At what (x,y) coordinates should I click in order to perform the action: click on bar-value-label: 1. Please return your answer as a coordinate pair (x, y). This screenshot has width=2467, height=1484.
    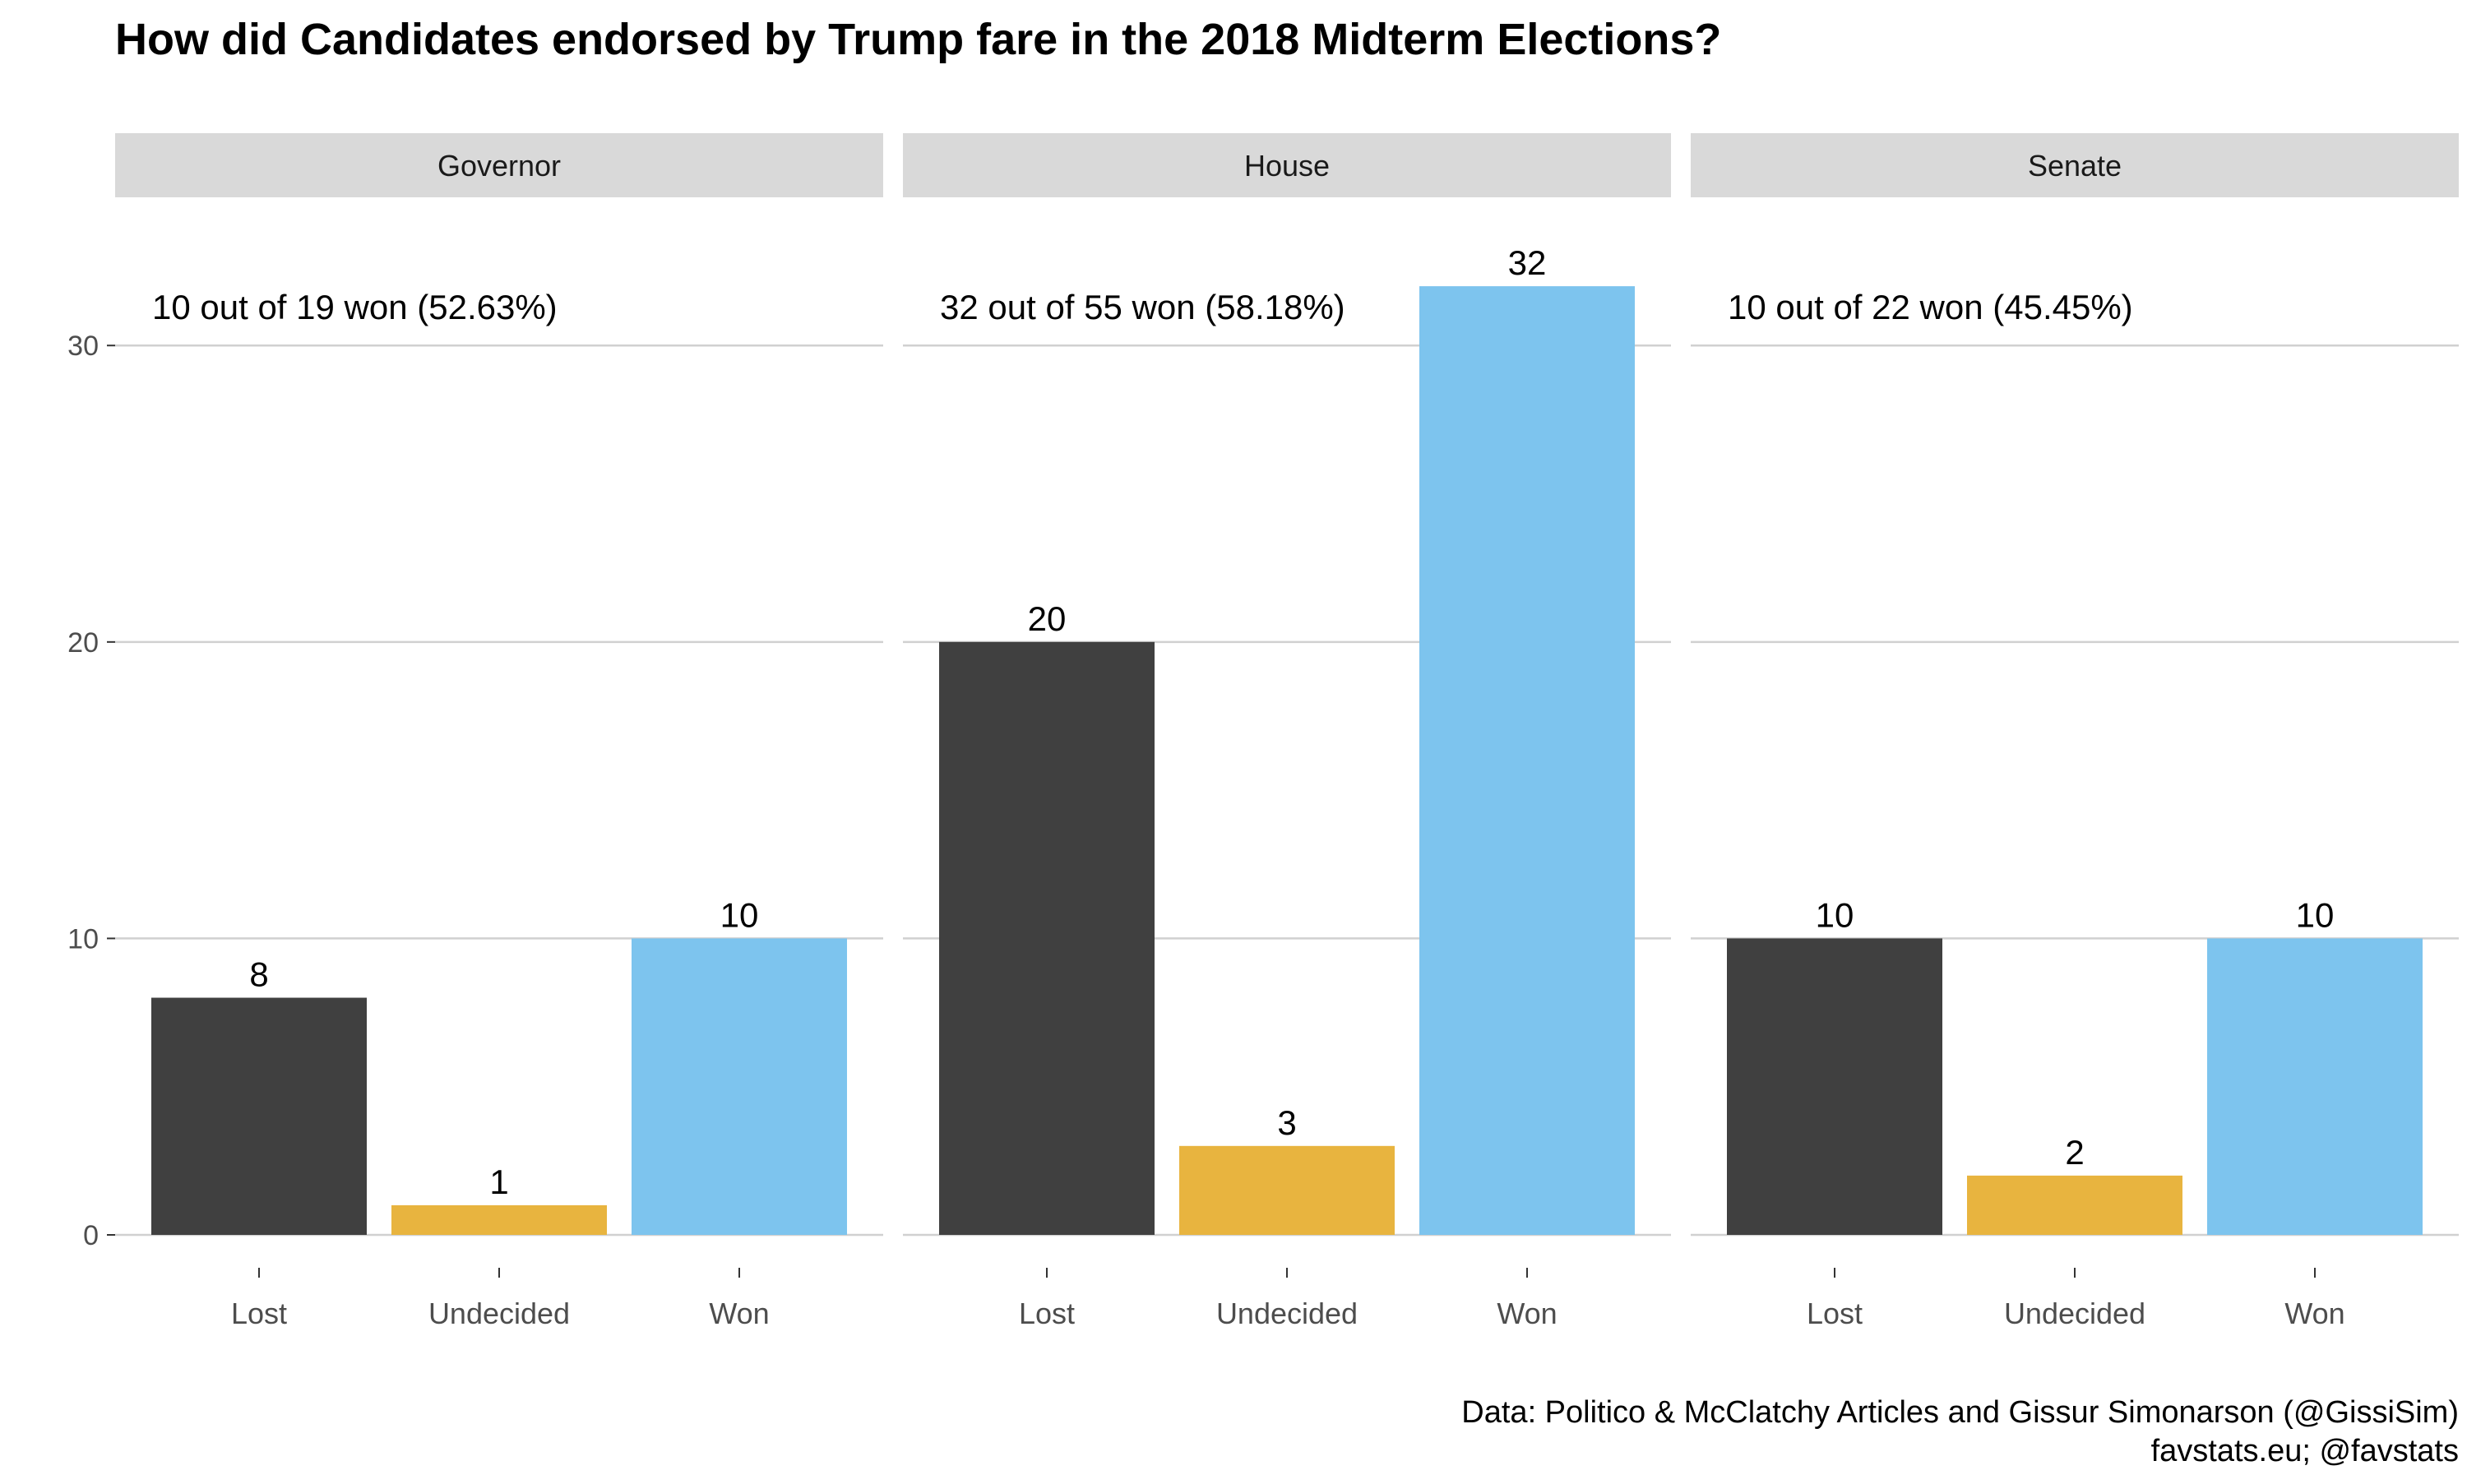
    Looking at the image, I should click on (499, 1182).